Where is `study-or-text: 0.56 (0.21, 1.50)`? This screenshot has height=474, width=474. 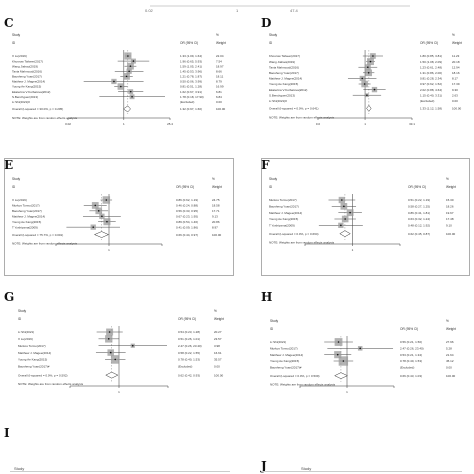
study-or-text: 0.56 (0.21, 1.50) is located at coordinates (411, 342).